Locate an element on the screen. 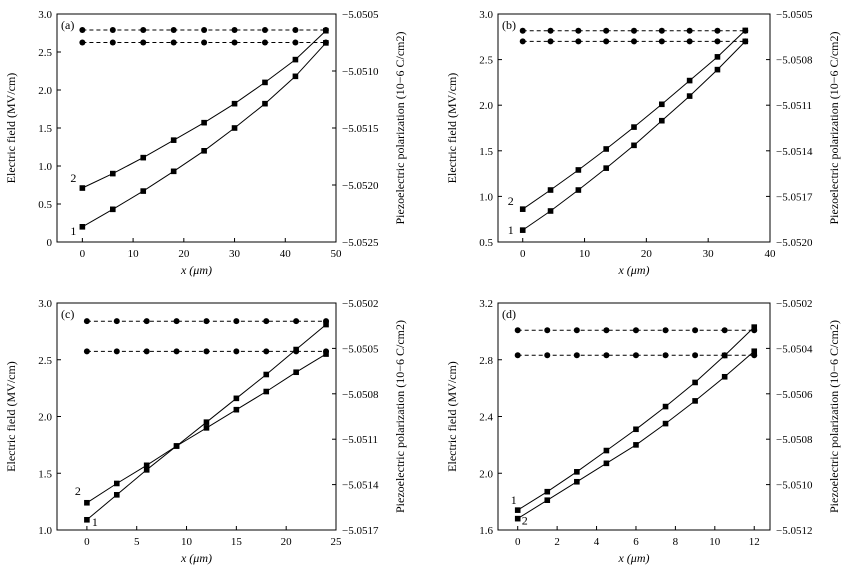 This screenshot has width=867, height=576. y2-tick-label: −5.0510 is located at coordinates (794, 486).